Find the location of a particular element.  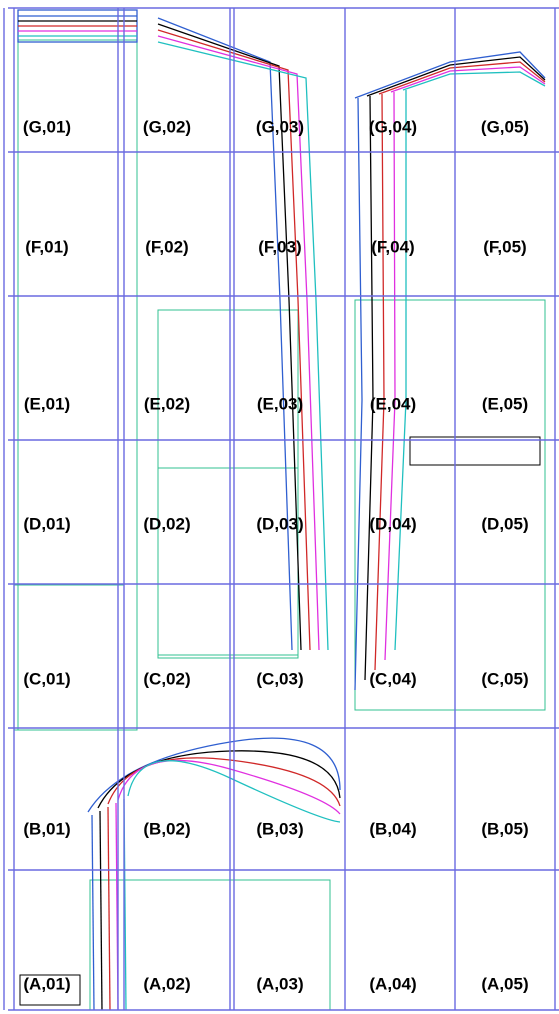

tile-label: (D,01) is located at coordinates (46, 523).